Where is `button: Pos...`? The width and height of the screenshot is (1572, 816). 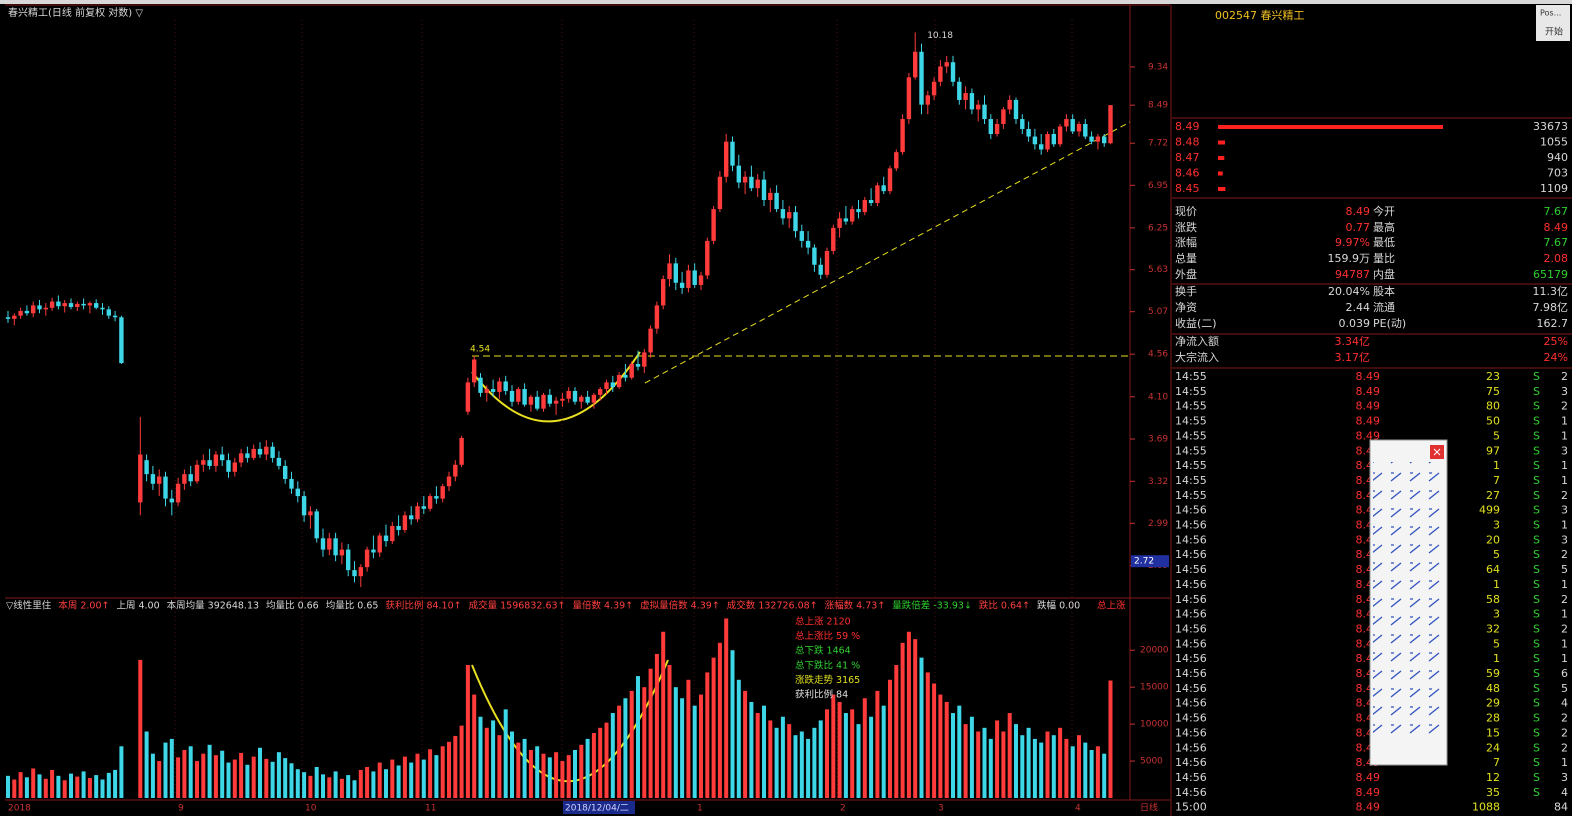 button: Pos... is located at coordinates (1550, 13).